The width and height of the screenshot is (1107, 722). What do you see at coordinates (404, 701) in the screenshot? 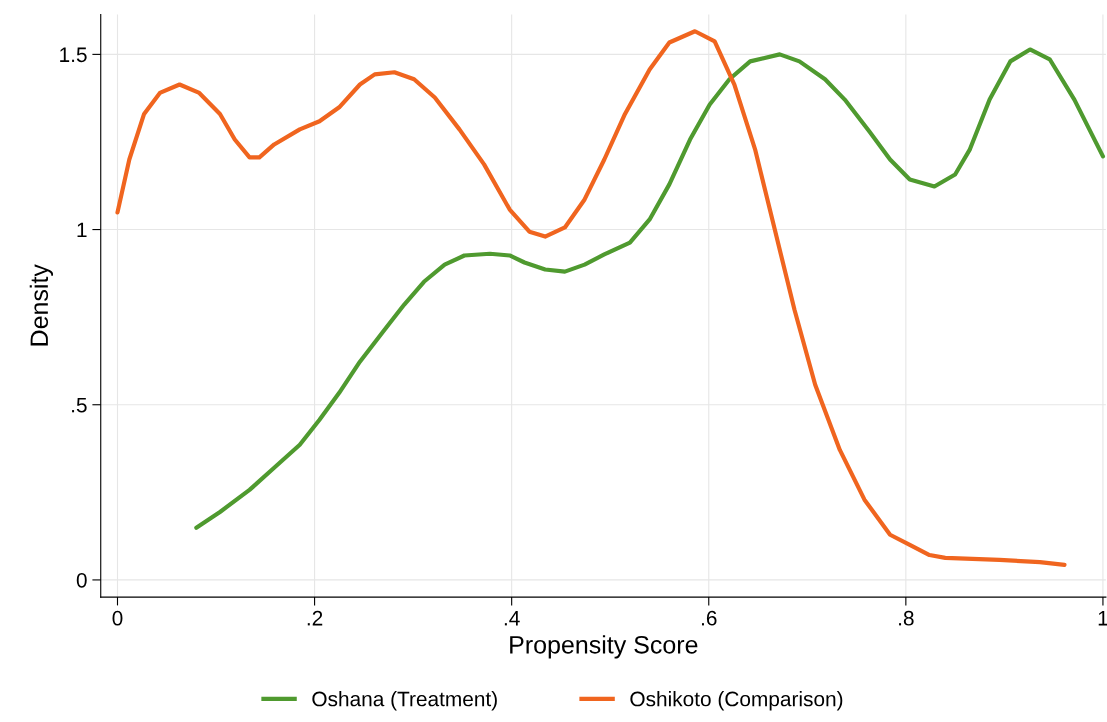
I see `legend-label: Oshana (Treatment)` at bounding box center [404, 701].